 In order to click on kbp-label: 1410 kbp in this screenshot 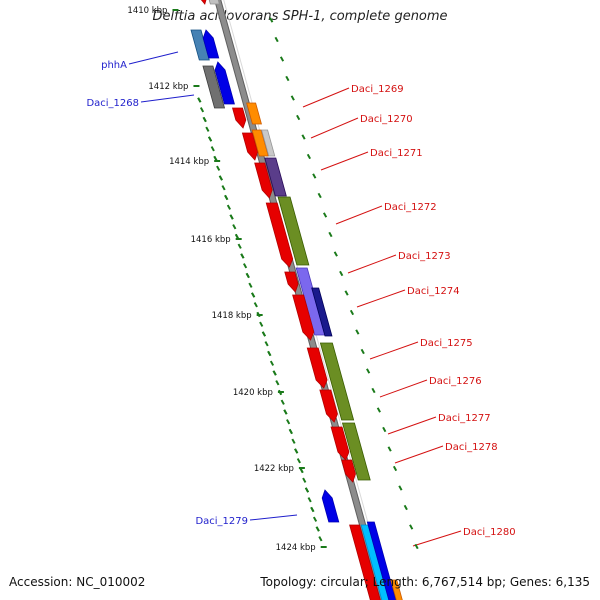, I will do `click(147, 11)`.